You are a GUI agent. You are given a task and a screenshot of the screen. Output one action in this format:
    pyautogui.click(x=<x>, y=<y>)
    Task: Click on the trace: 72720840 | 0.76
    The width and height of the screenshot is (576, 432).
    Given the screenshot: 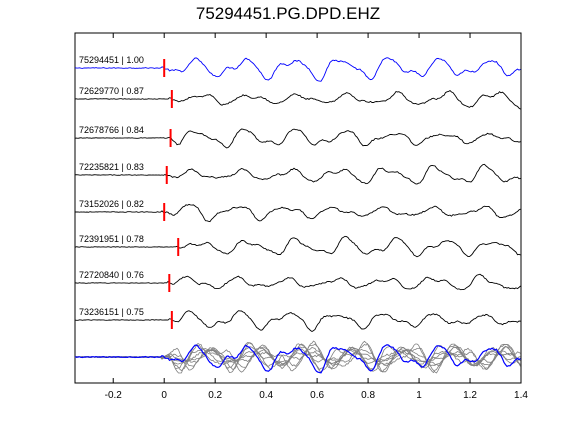 What is the action you would take?
    pyautogui.click(x=297, y=281)
    